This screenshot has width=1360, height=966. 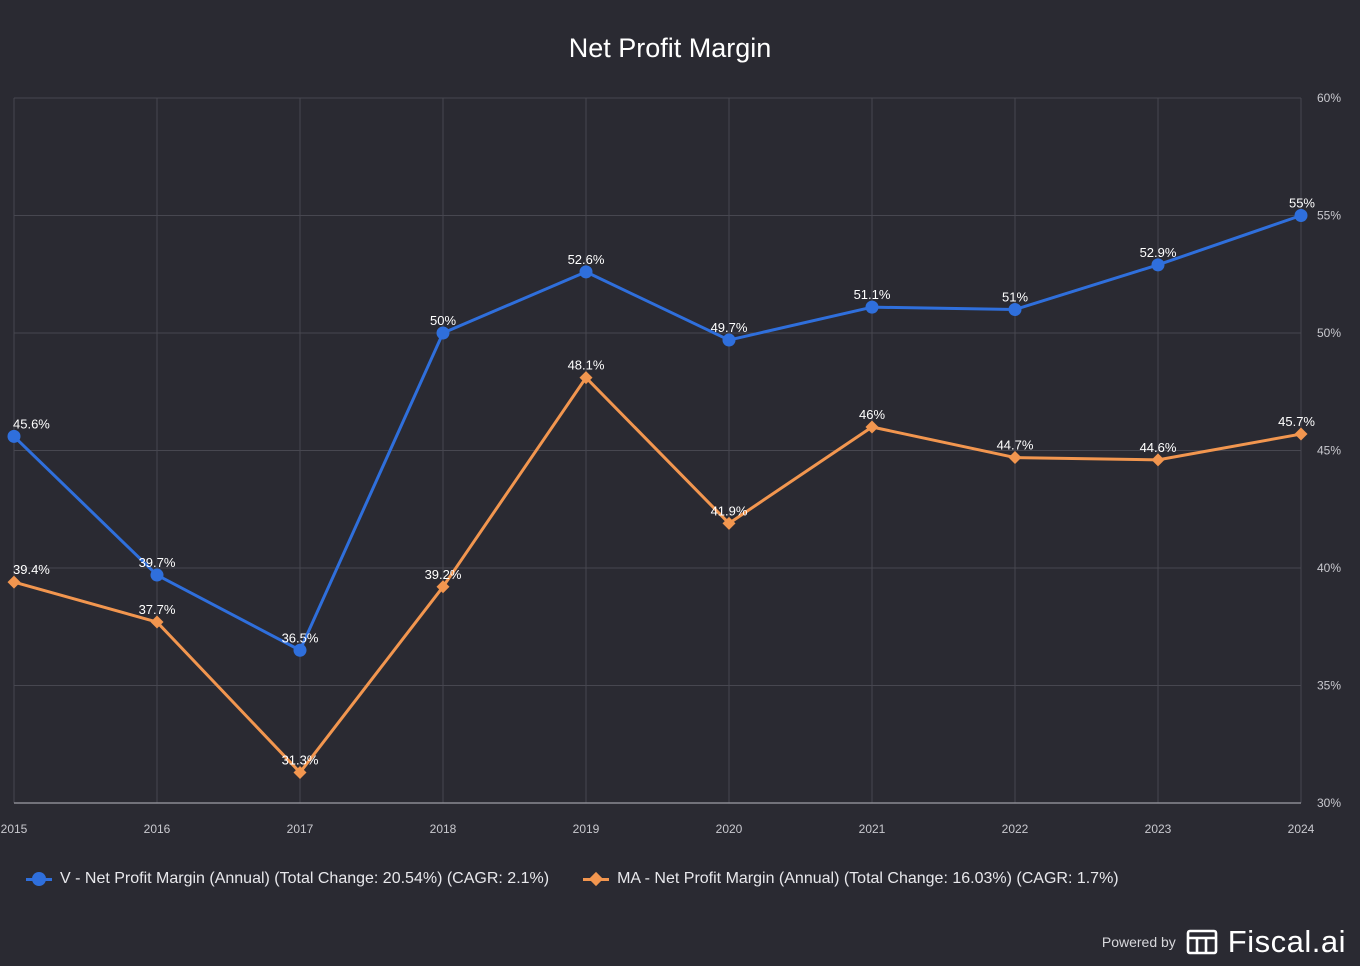 What do you see at coordinates (586, 829) in the screenshot?
I see `x-tick-label: 2019` at bounding box center [586, 829].